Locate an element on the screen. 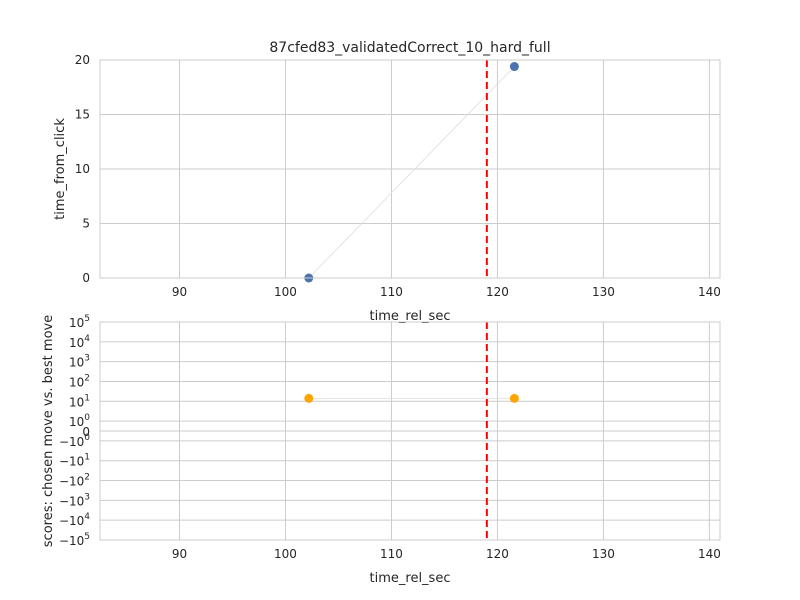 The width and height of the screenshot is (800, 600). bottom-marks is located at coordinates (411, 431).